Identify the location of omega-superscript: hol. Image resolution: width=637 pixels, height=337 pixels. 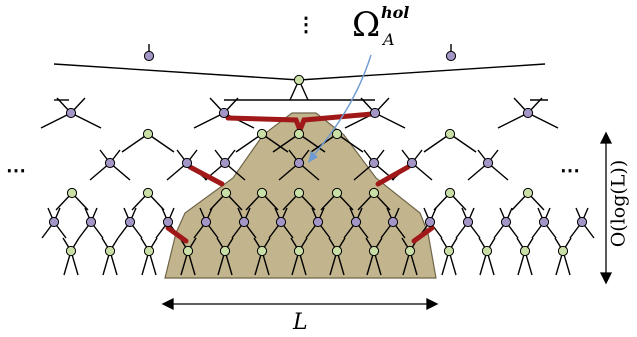
(395, 12).